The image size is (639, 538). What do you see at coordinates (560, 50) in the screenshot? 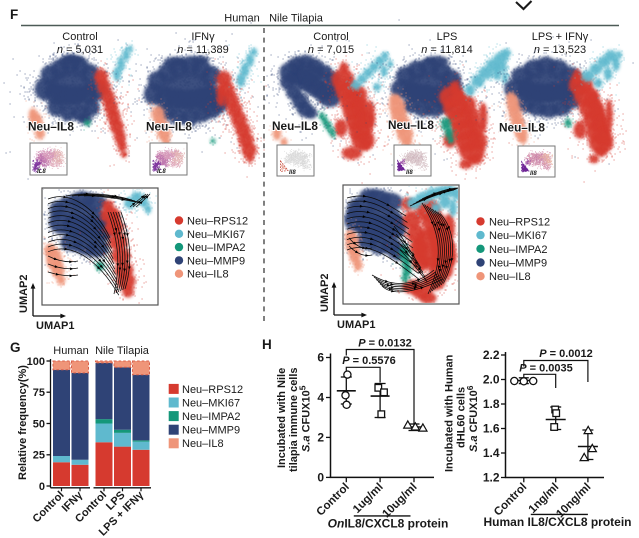
I see `svg-text: n = 13,523` at bounding box center [560, 50].